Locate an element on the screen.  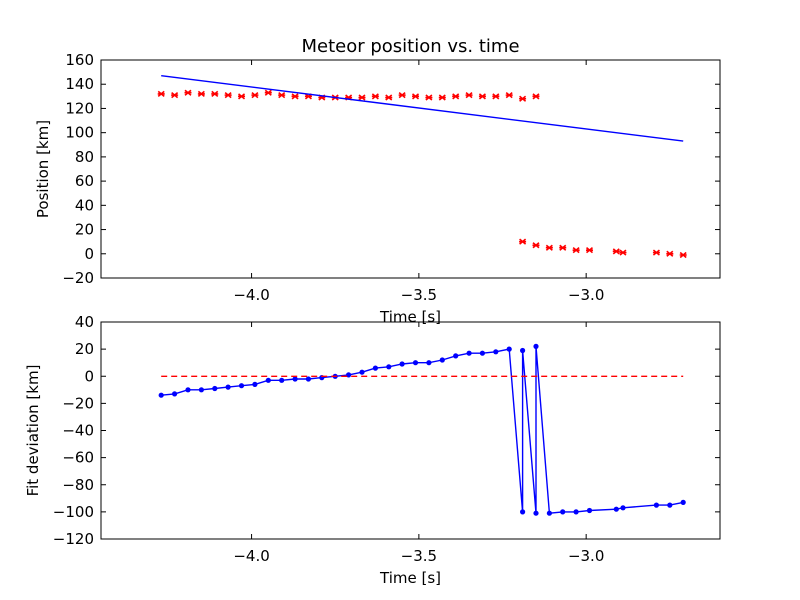
y-axis-label: Position [km] is located at coordinates (43, 169).